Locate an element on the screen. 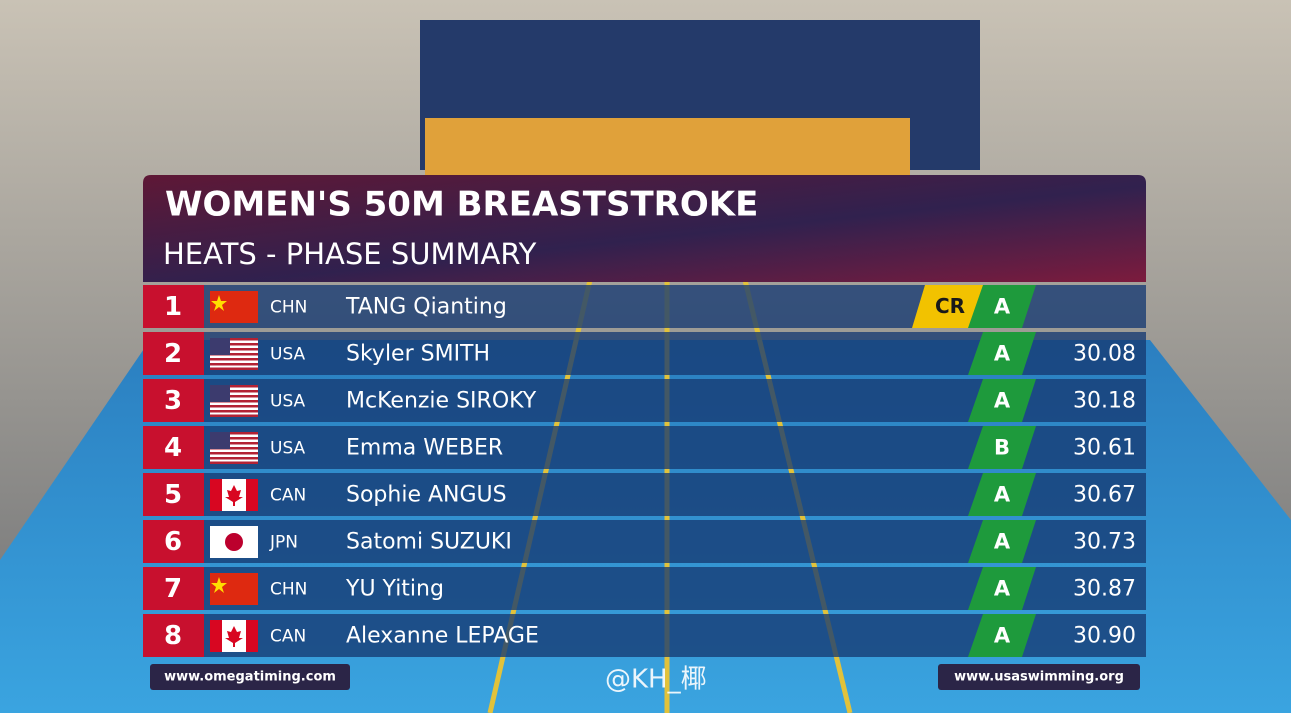 This screenshot has height=713, width=1291. rank: 5 is located at coordinates (173, 495).